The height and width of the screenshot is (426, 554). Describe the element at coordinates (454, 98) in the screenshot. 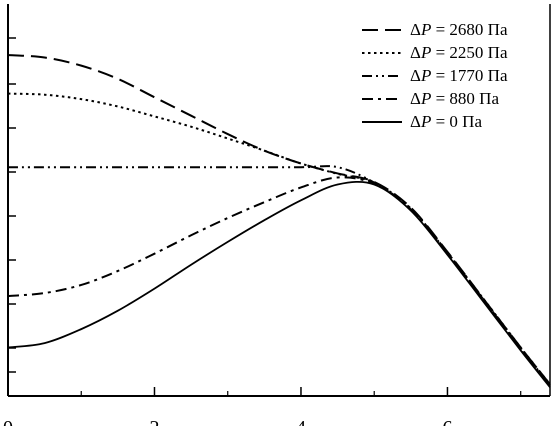

I see `legend-label-dp-880: ΔP = 880 Па` at that location.